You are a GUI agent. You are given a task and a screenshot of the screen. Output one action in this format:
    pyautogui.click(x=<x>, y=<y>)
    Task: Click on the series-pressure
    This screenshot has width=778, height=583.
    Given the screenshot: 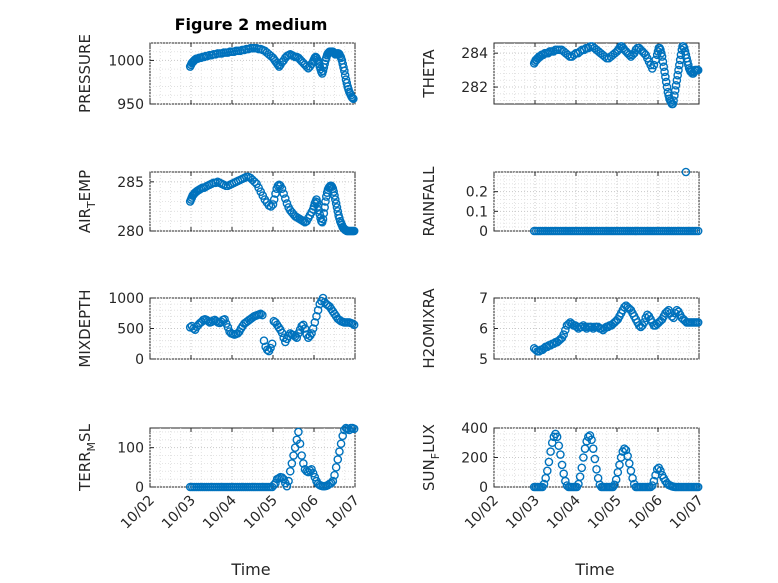 What is the action you would take?
    pyautogui.click(x=271, y=73)
    